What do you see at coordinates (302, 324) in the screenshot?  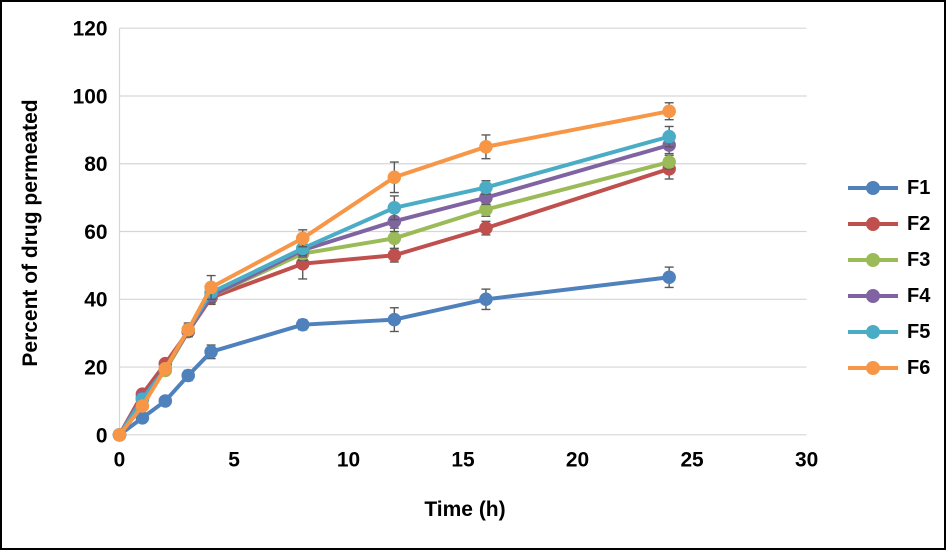 I see `data-point-F1-t8` at bounding box center [302, 324].